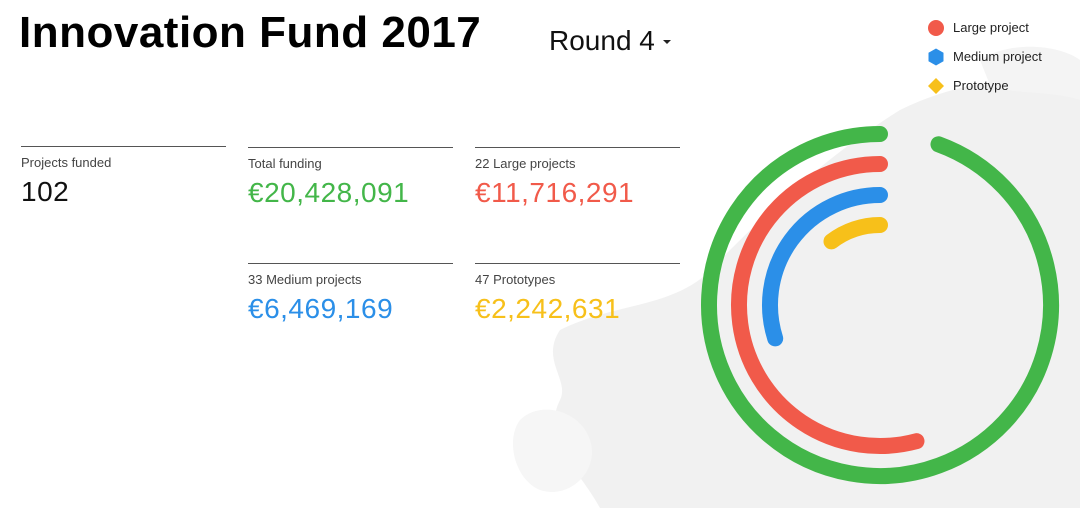  I want to click on hexagon-icon, so click(936, 56).